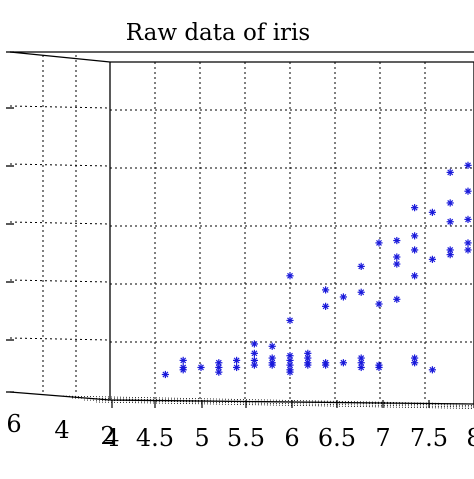  I want to click on x-tick-label: 5, so click(201, 438).